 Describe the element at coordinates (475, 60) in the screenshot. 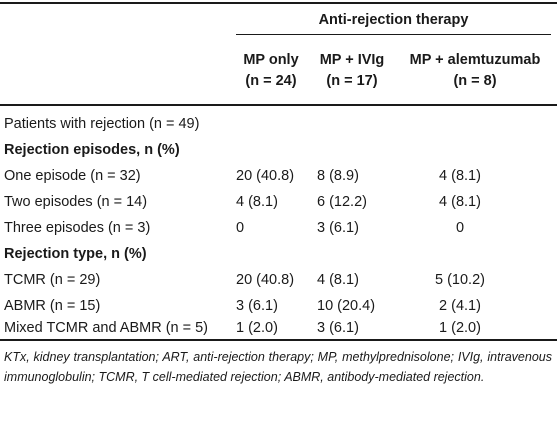

I see `column-header-line1: MP + alemtuzumab` at that location.